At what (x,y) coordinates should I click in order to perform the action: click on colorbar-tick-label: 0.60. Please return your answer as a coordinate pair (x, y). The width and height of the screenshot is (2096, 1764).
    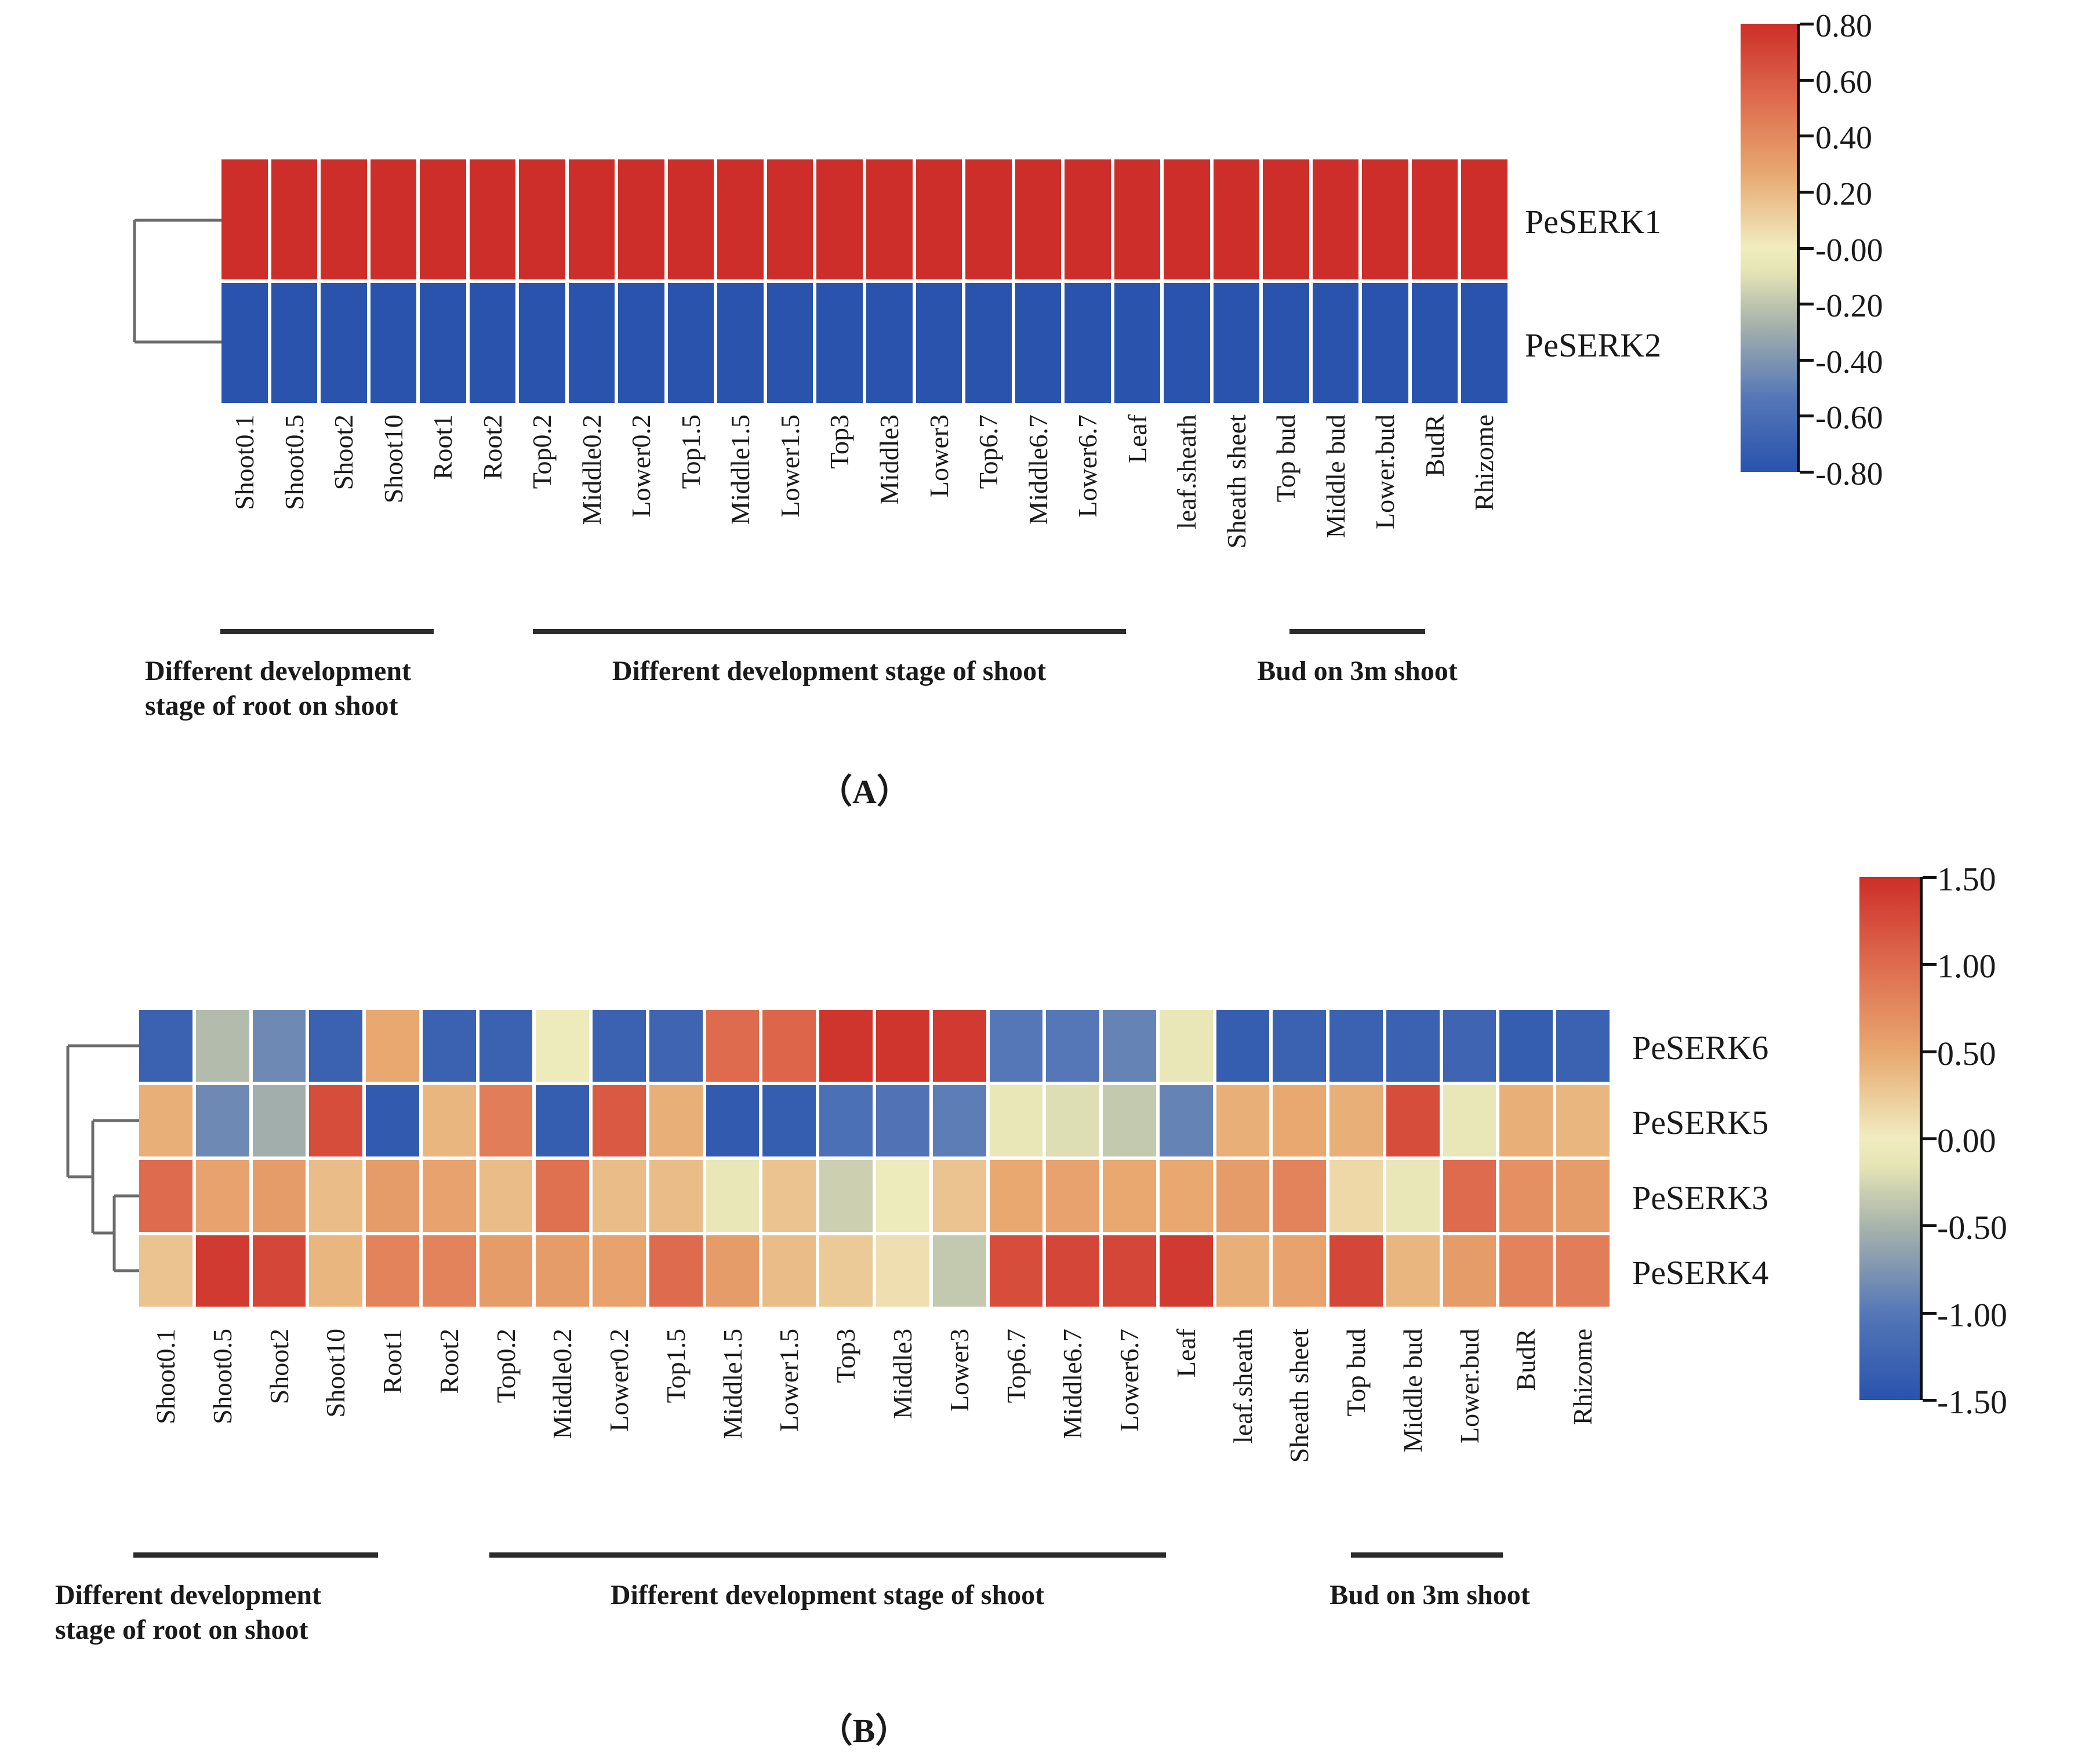
    Looking at the image, I should click on (1844, 82).